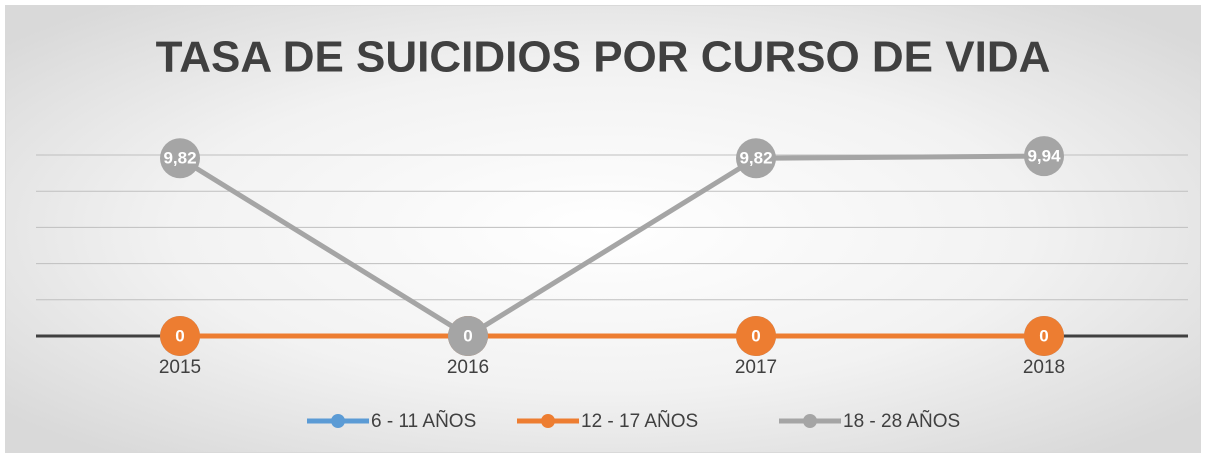 The width and height of the screenshot is (1207, 458). Describe the element at coordinates (1044, 367) in the screenshot. I see `x-tick-label: 2018` at that location.